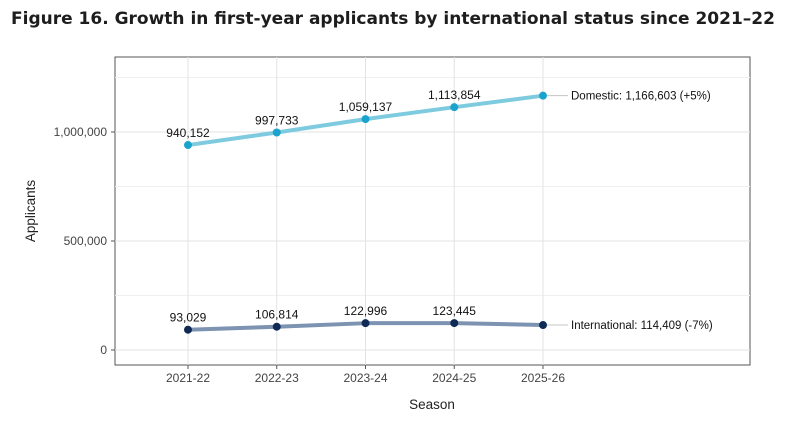 The image size is (789, 427). What do you see at coordinates (454, 95) in the screenshot?
I see `domestic-data-label: 1,113,854` at bounding box center [454, 95].